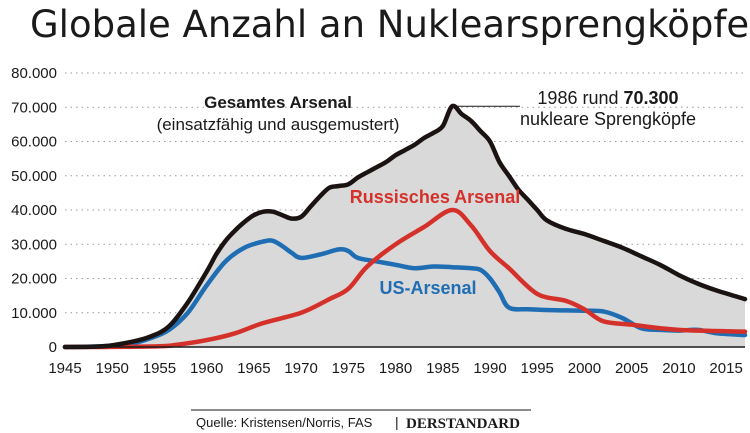 This screenshot has width=750, height=433. What do you see at coordinates (159, 368) in the screenshot?
I see `x-tick-label: 1955` at bounding box center [159, 368].